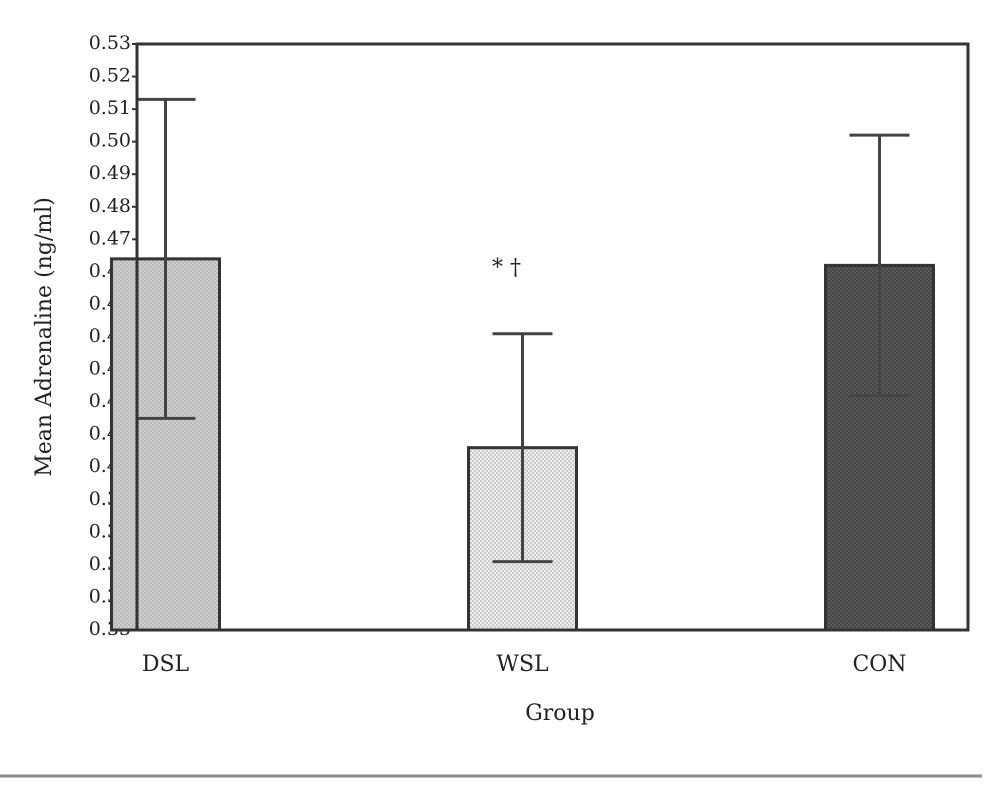 Image resolution: width=1000 pixels, height=796 pixels. I want to click on y-tick-label: 0.47, so click(110, 238).